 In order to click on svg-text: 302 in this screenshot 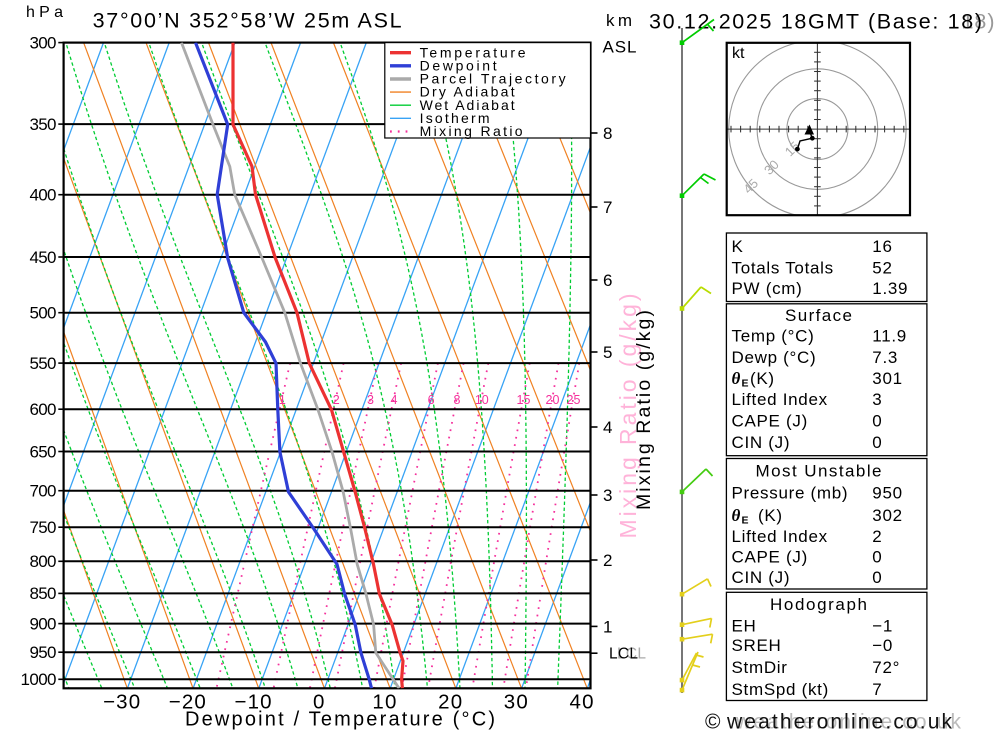, I will do `click(887, 515)`.